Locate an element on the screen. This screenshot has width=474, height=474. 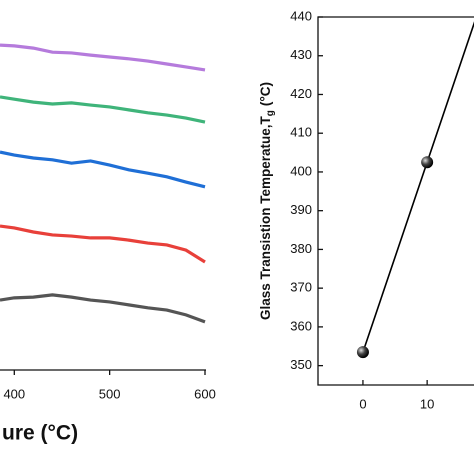
y-label-unit: (°C) is located at coordinates (265, 94).